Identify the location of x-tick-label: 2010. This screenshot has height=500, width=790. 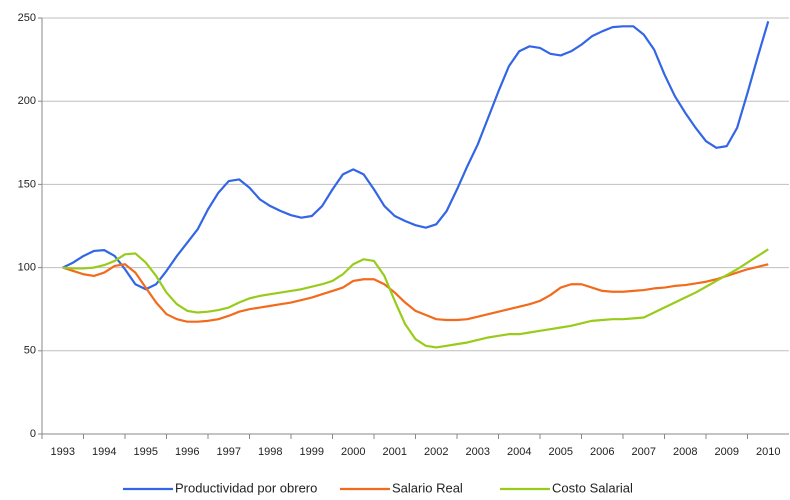
(768, 452).